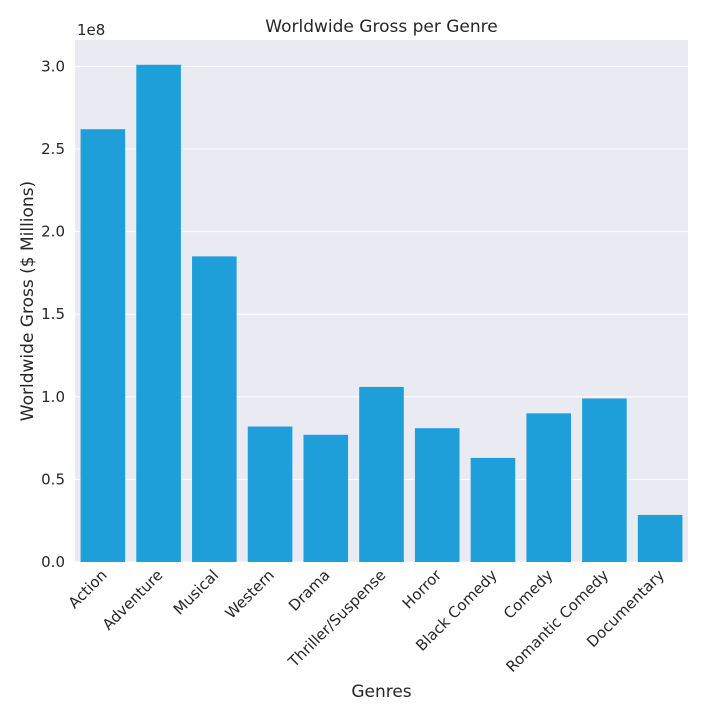  I want to click on y-axis-title: Worldwide Gross ($ Millions), so click(28, 301).